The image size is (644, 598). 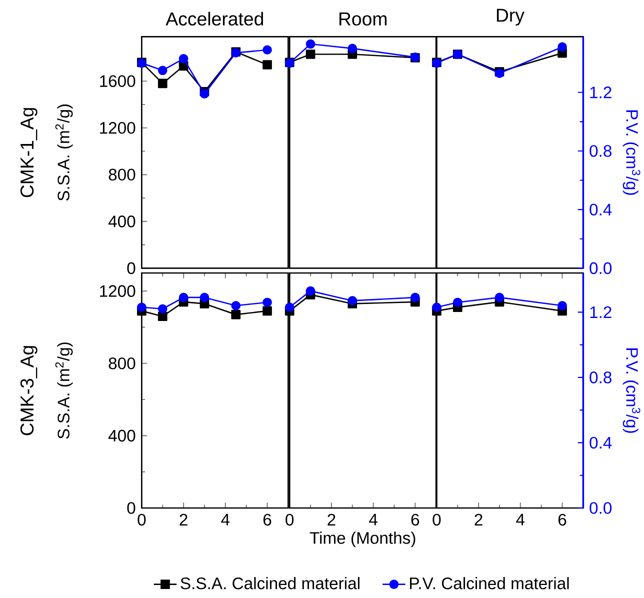 I want to click on y-tick-label: 1600, so click(x=118, y=81).